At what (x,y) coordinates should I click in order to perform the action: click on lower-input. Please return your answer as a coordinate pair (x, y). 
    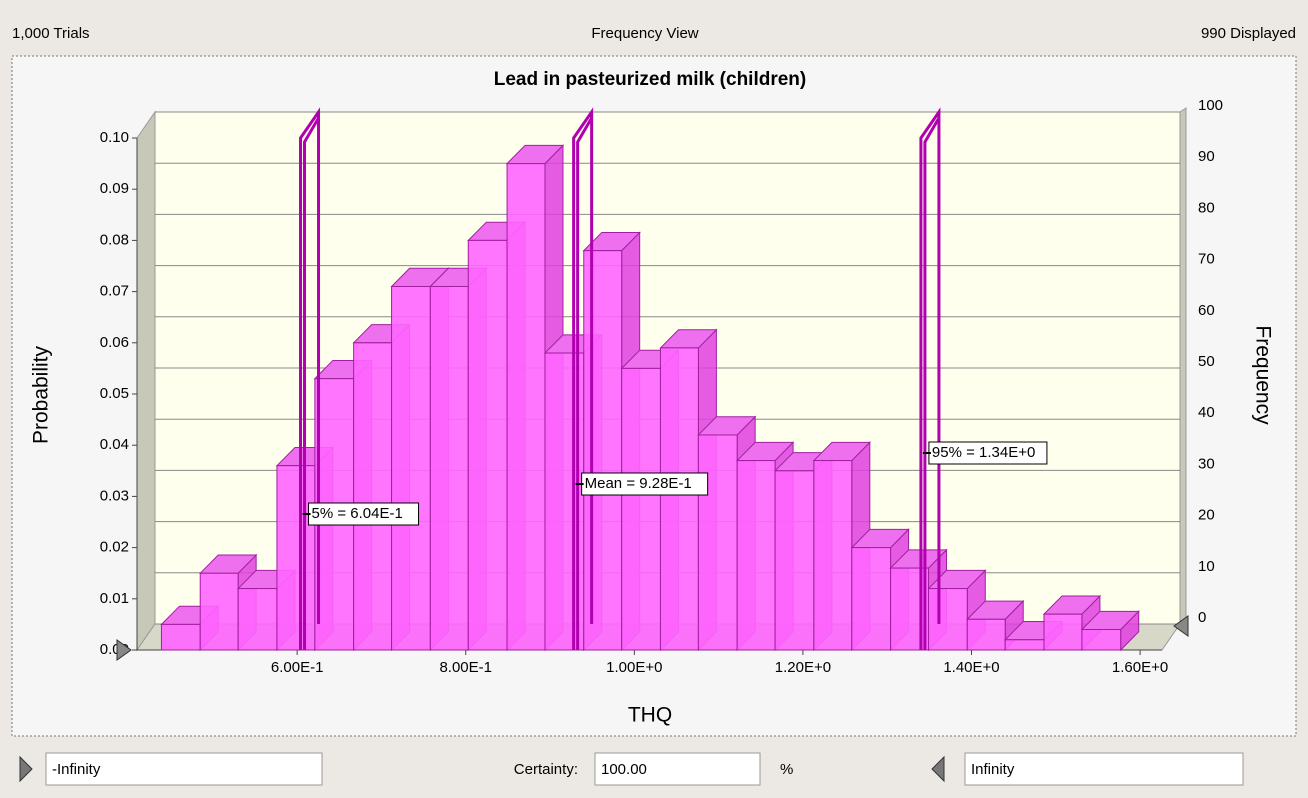
    Looking at the image, I should click on (184, 769).